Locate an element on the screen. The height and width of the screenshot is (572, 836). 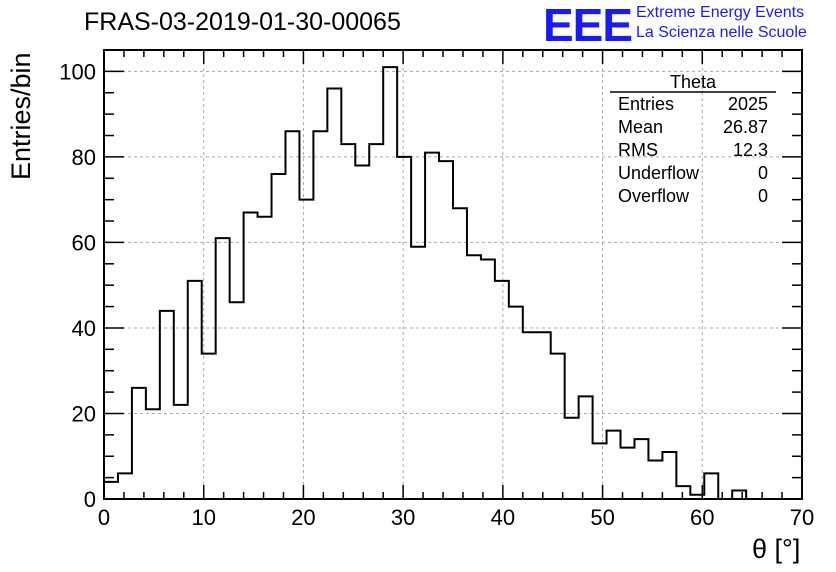
eee-logo: EEE is located at coordinates (588, 25).